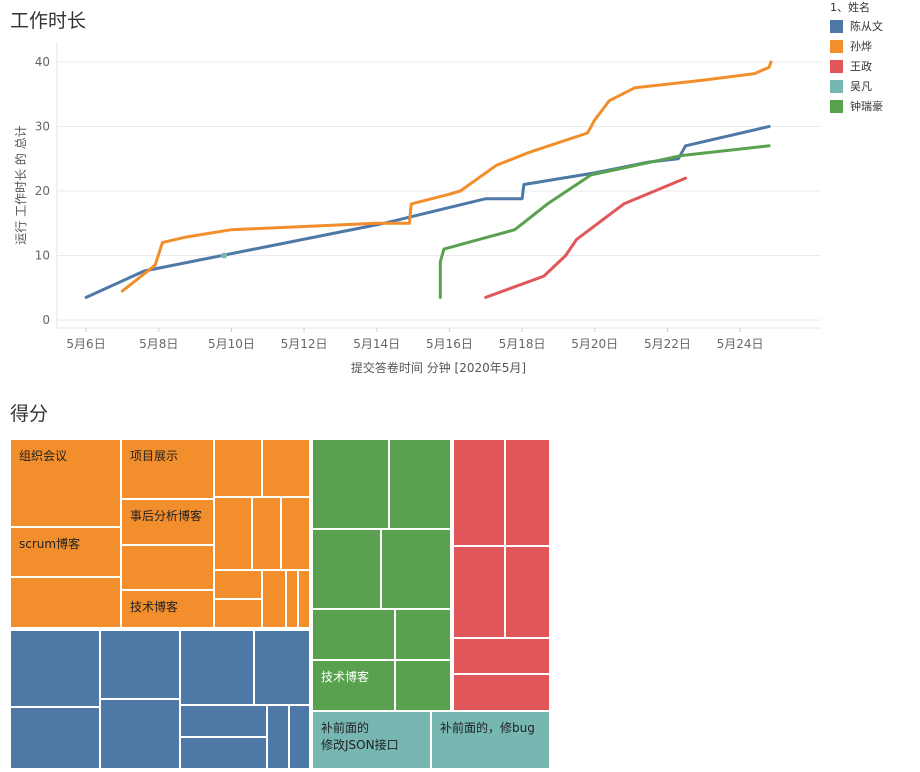 The image size is (920, 772). I want to click on treemap-tile-label: 项目展示, so click(154, 456).